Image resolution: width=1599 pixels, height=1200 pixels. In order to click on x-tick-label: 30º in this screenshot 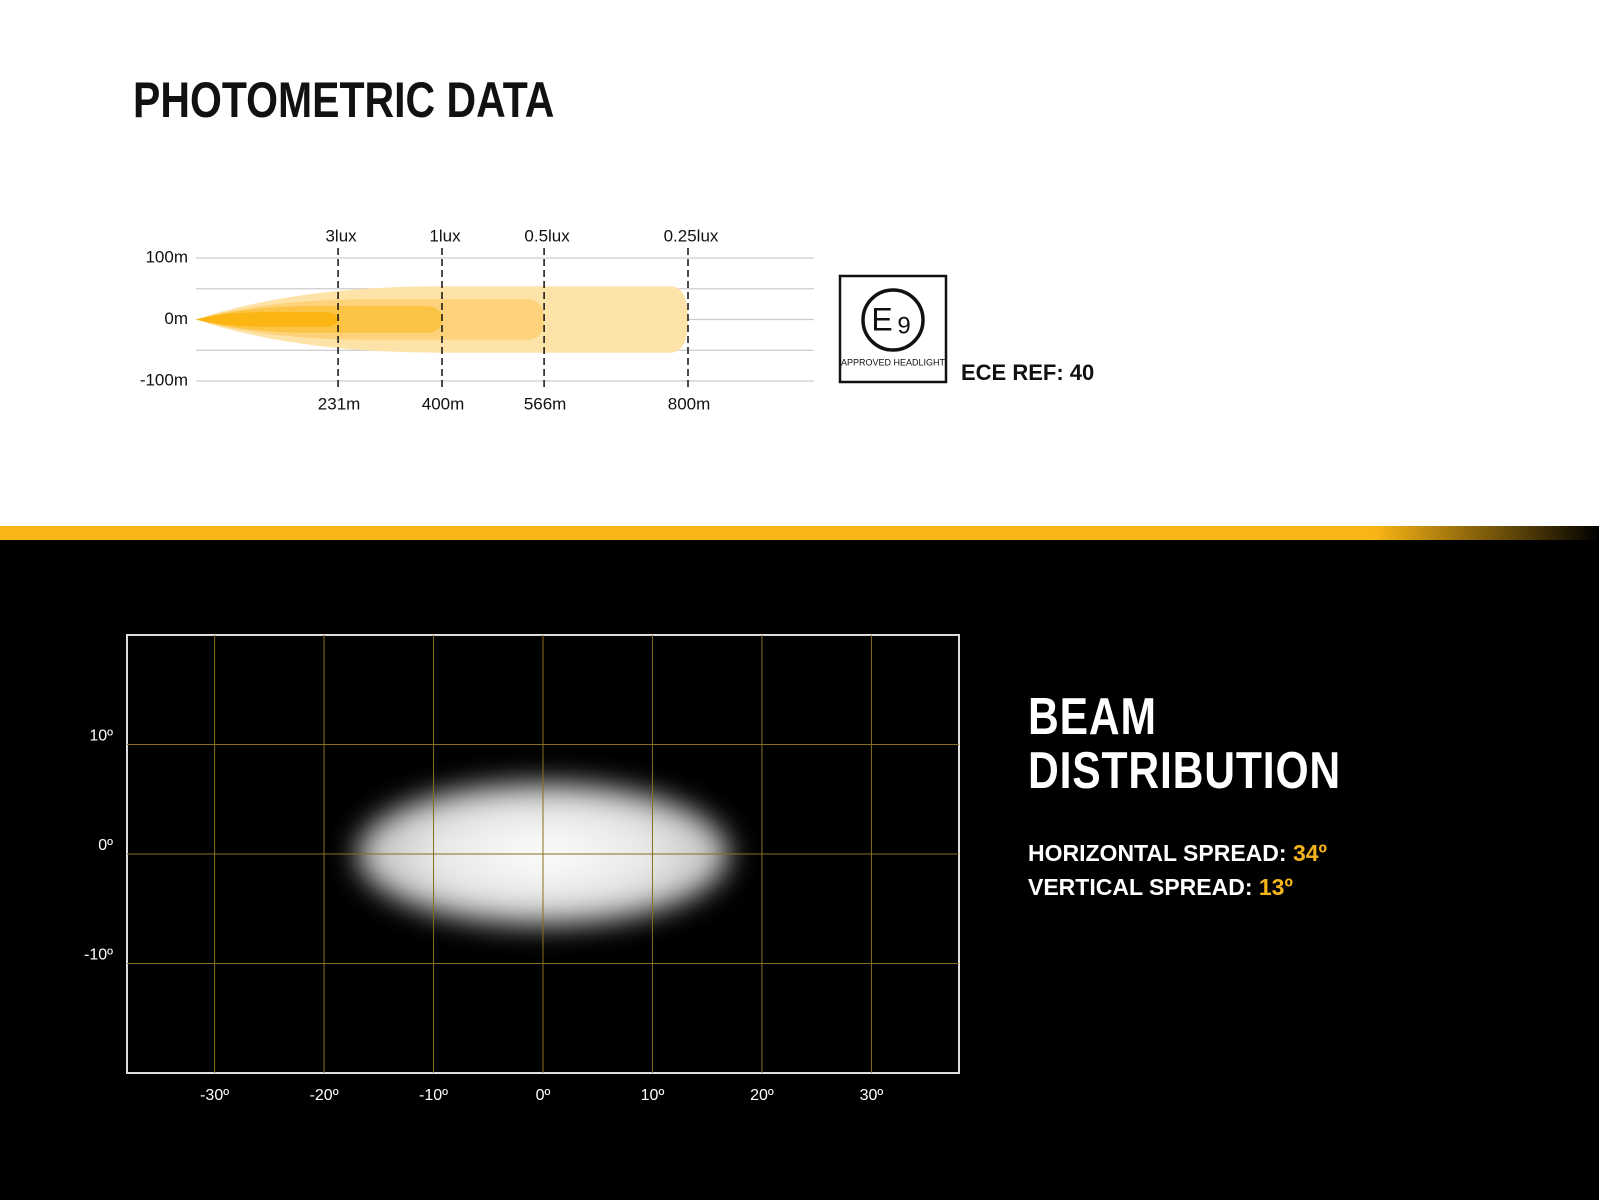, I will do `click(872, 1095)`.